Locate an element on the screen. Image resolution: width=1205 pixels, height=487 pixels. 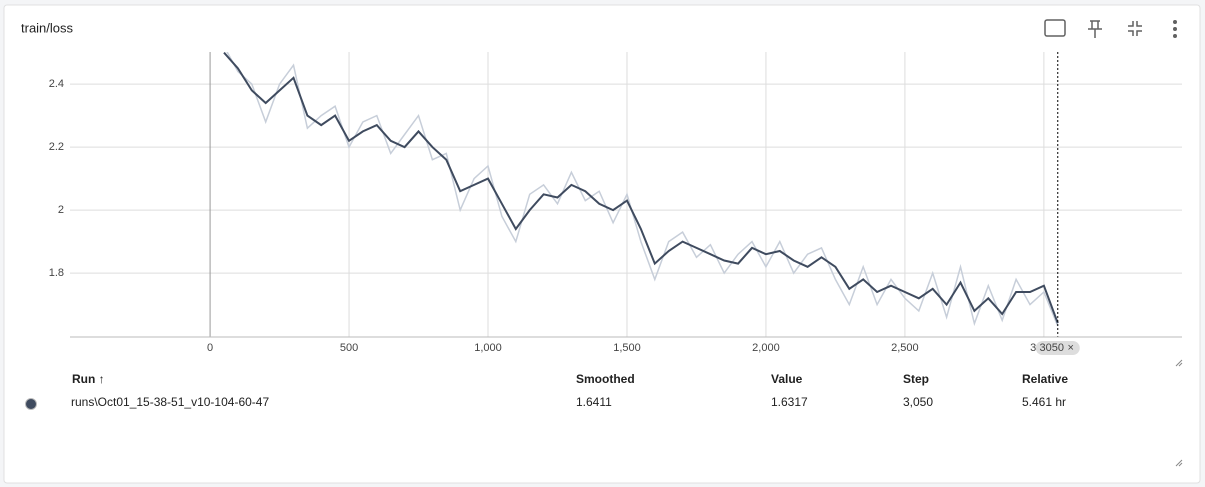
cell: 3,050 is located at coordinates (918, 402).